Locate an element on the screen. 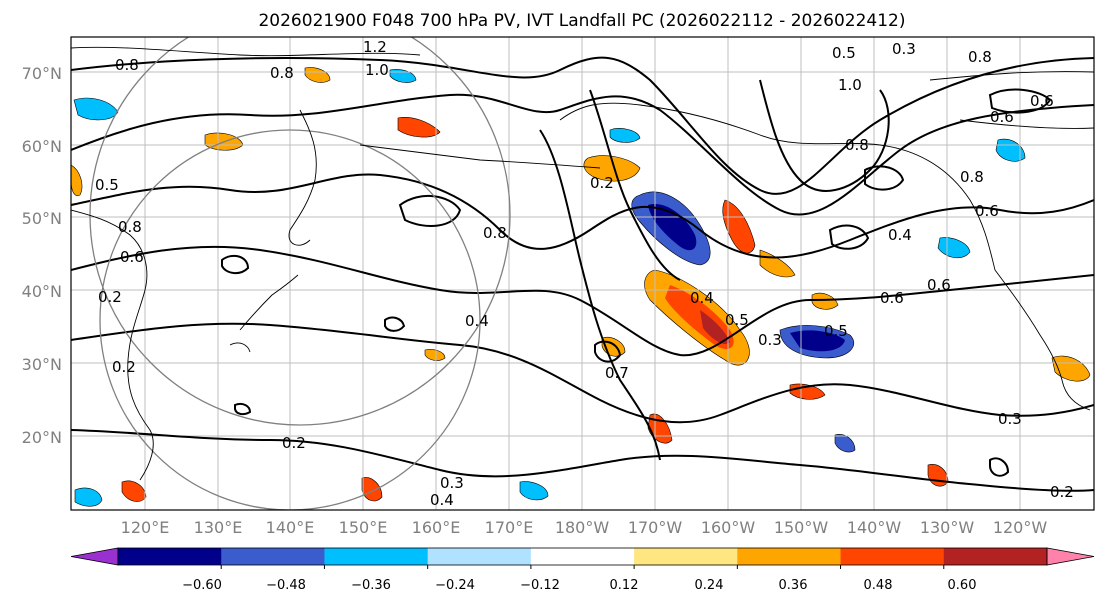  lat-label: 40°N is located at coordinates (42, 291).